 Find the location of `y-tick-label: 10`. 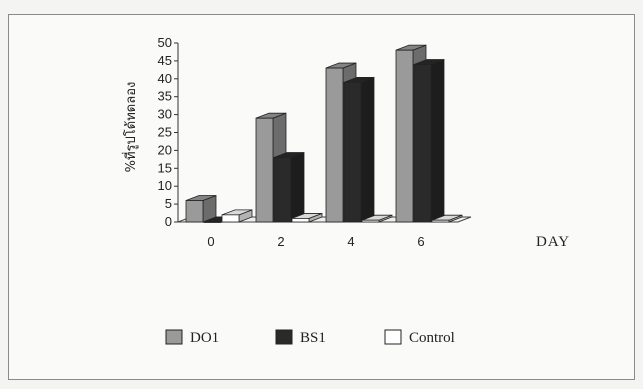

y-tick-label: 10 is located at coordinates (165, 185).